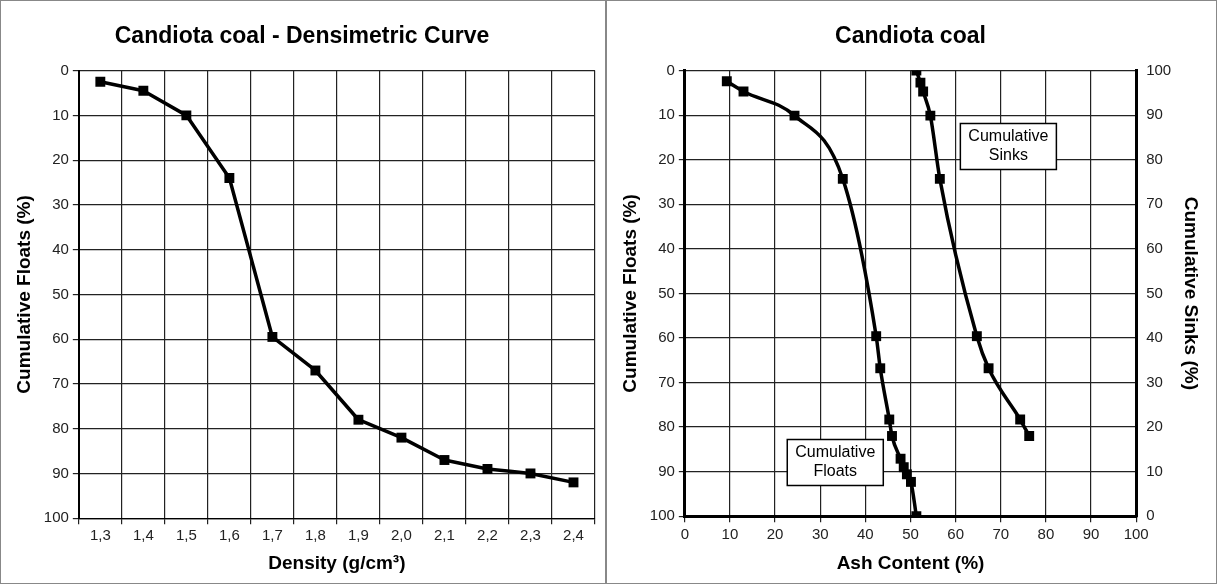 The width and height of the screenshot is (1217, 584). What do you see at coordinates (358, 535) in the screenshot?
I see `x-tick-label: 1,9` at bounding box center [358, 535].